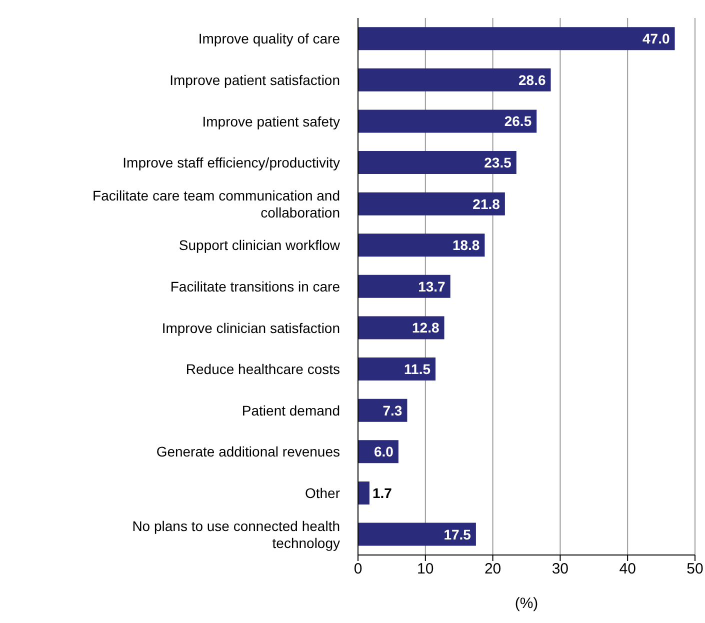  I want to click on y-tick-label: Patient demand, so click(291, 410).